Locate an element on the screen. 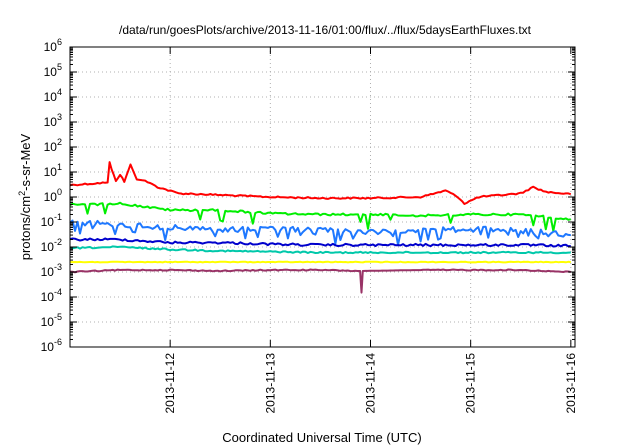  y-tick-label: 10⁻⁴ is located at coordinates (51, 295).